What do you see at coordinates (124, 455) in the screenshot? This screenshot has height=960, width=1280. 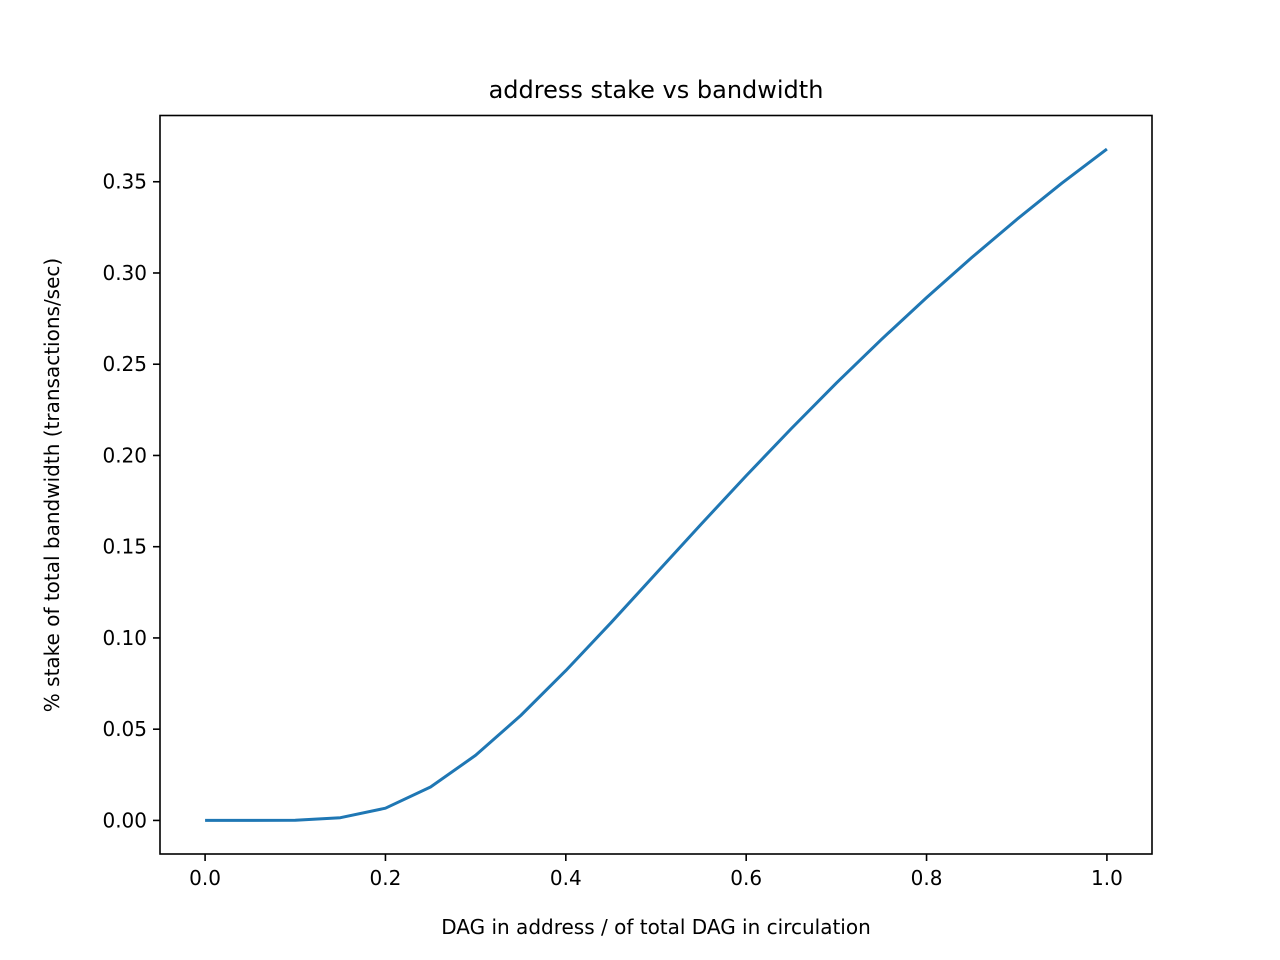 I see `y-tick-label: 0.20` at bounding box center [124, 455].